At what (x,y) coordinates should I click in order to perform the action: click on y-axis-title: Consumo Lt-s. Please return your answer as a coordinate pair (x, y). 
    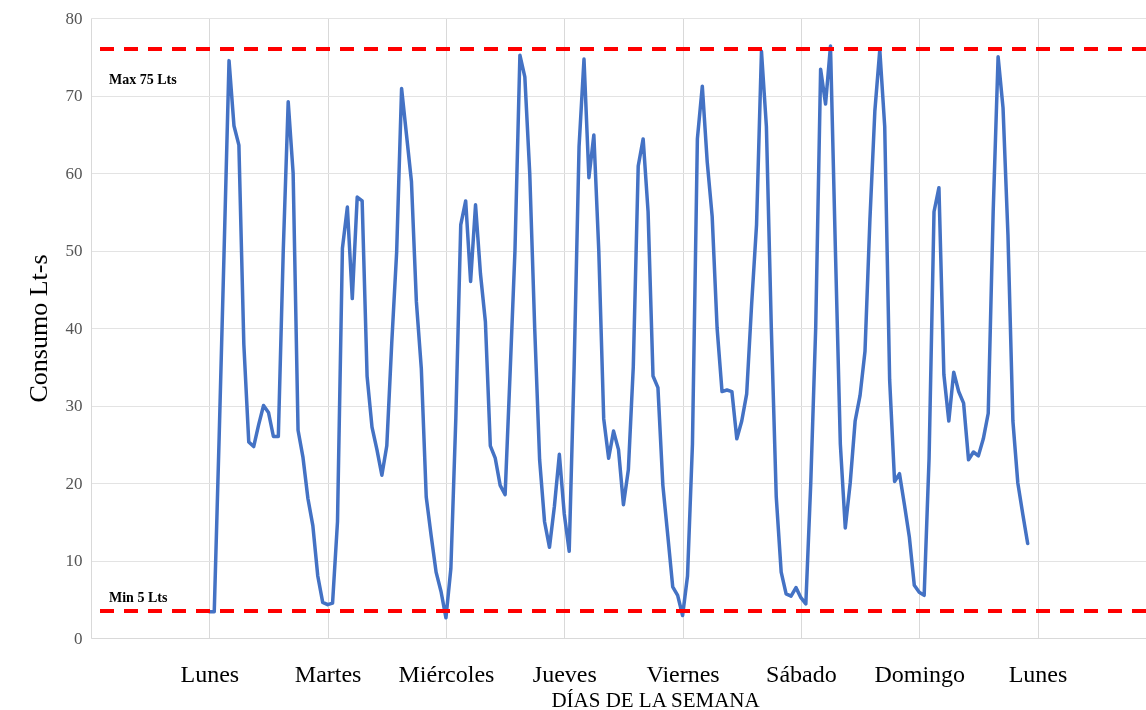
    Looking at the image, I should click on (38, 328).